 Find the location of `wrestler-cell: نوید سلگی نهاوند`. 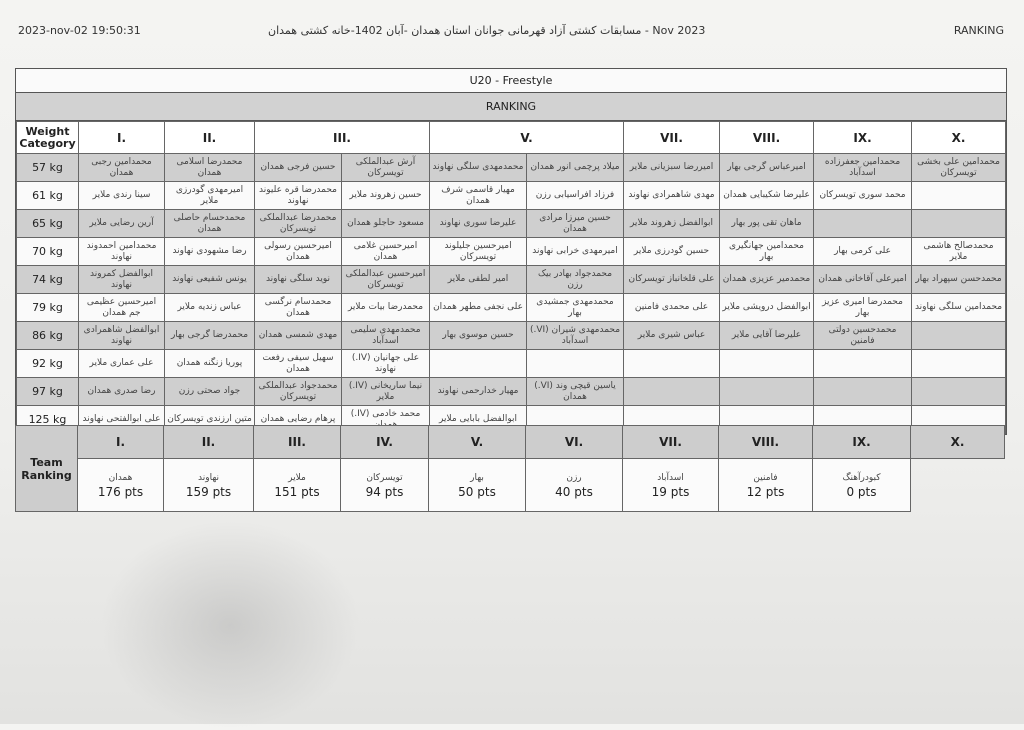

wrestler-cell: نوید سلگی نهاوند is located at coordinates (298, 279).